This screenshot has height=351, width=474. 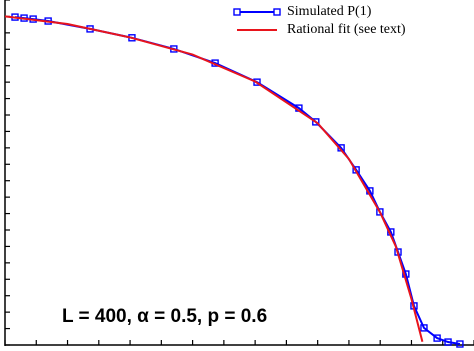 What do you see at coordinates (346, 29) in the screenshot?
I see `legend-label: Rational fit (see text)` at bounding box center [346, 29].